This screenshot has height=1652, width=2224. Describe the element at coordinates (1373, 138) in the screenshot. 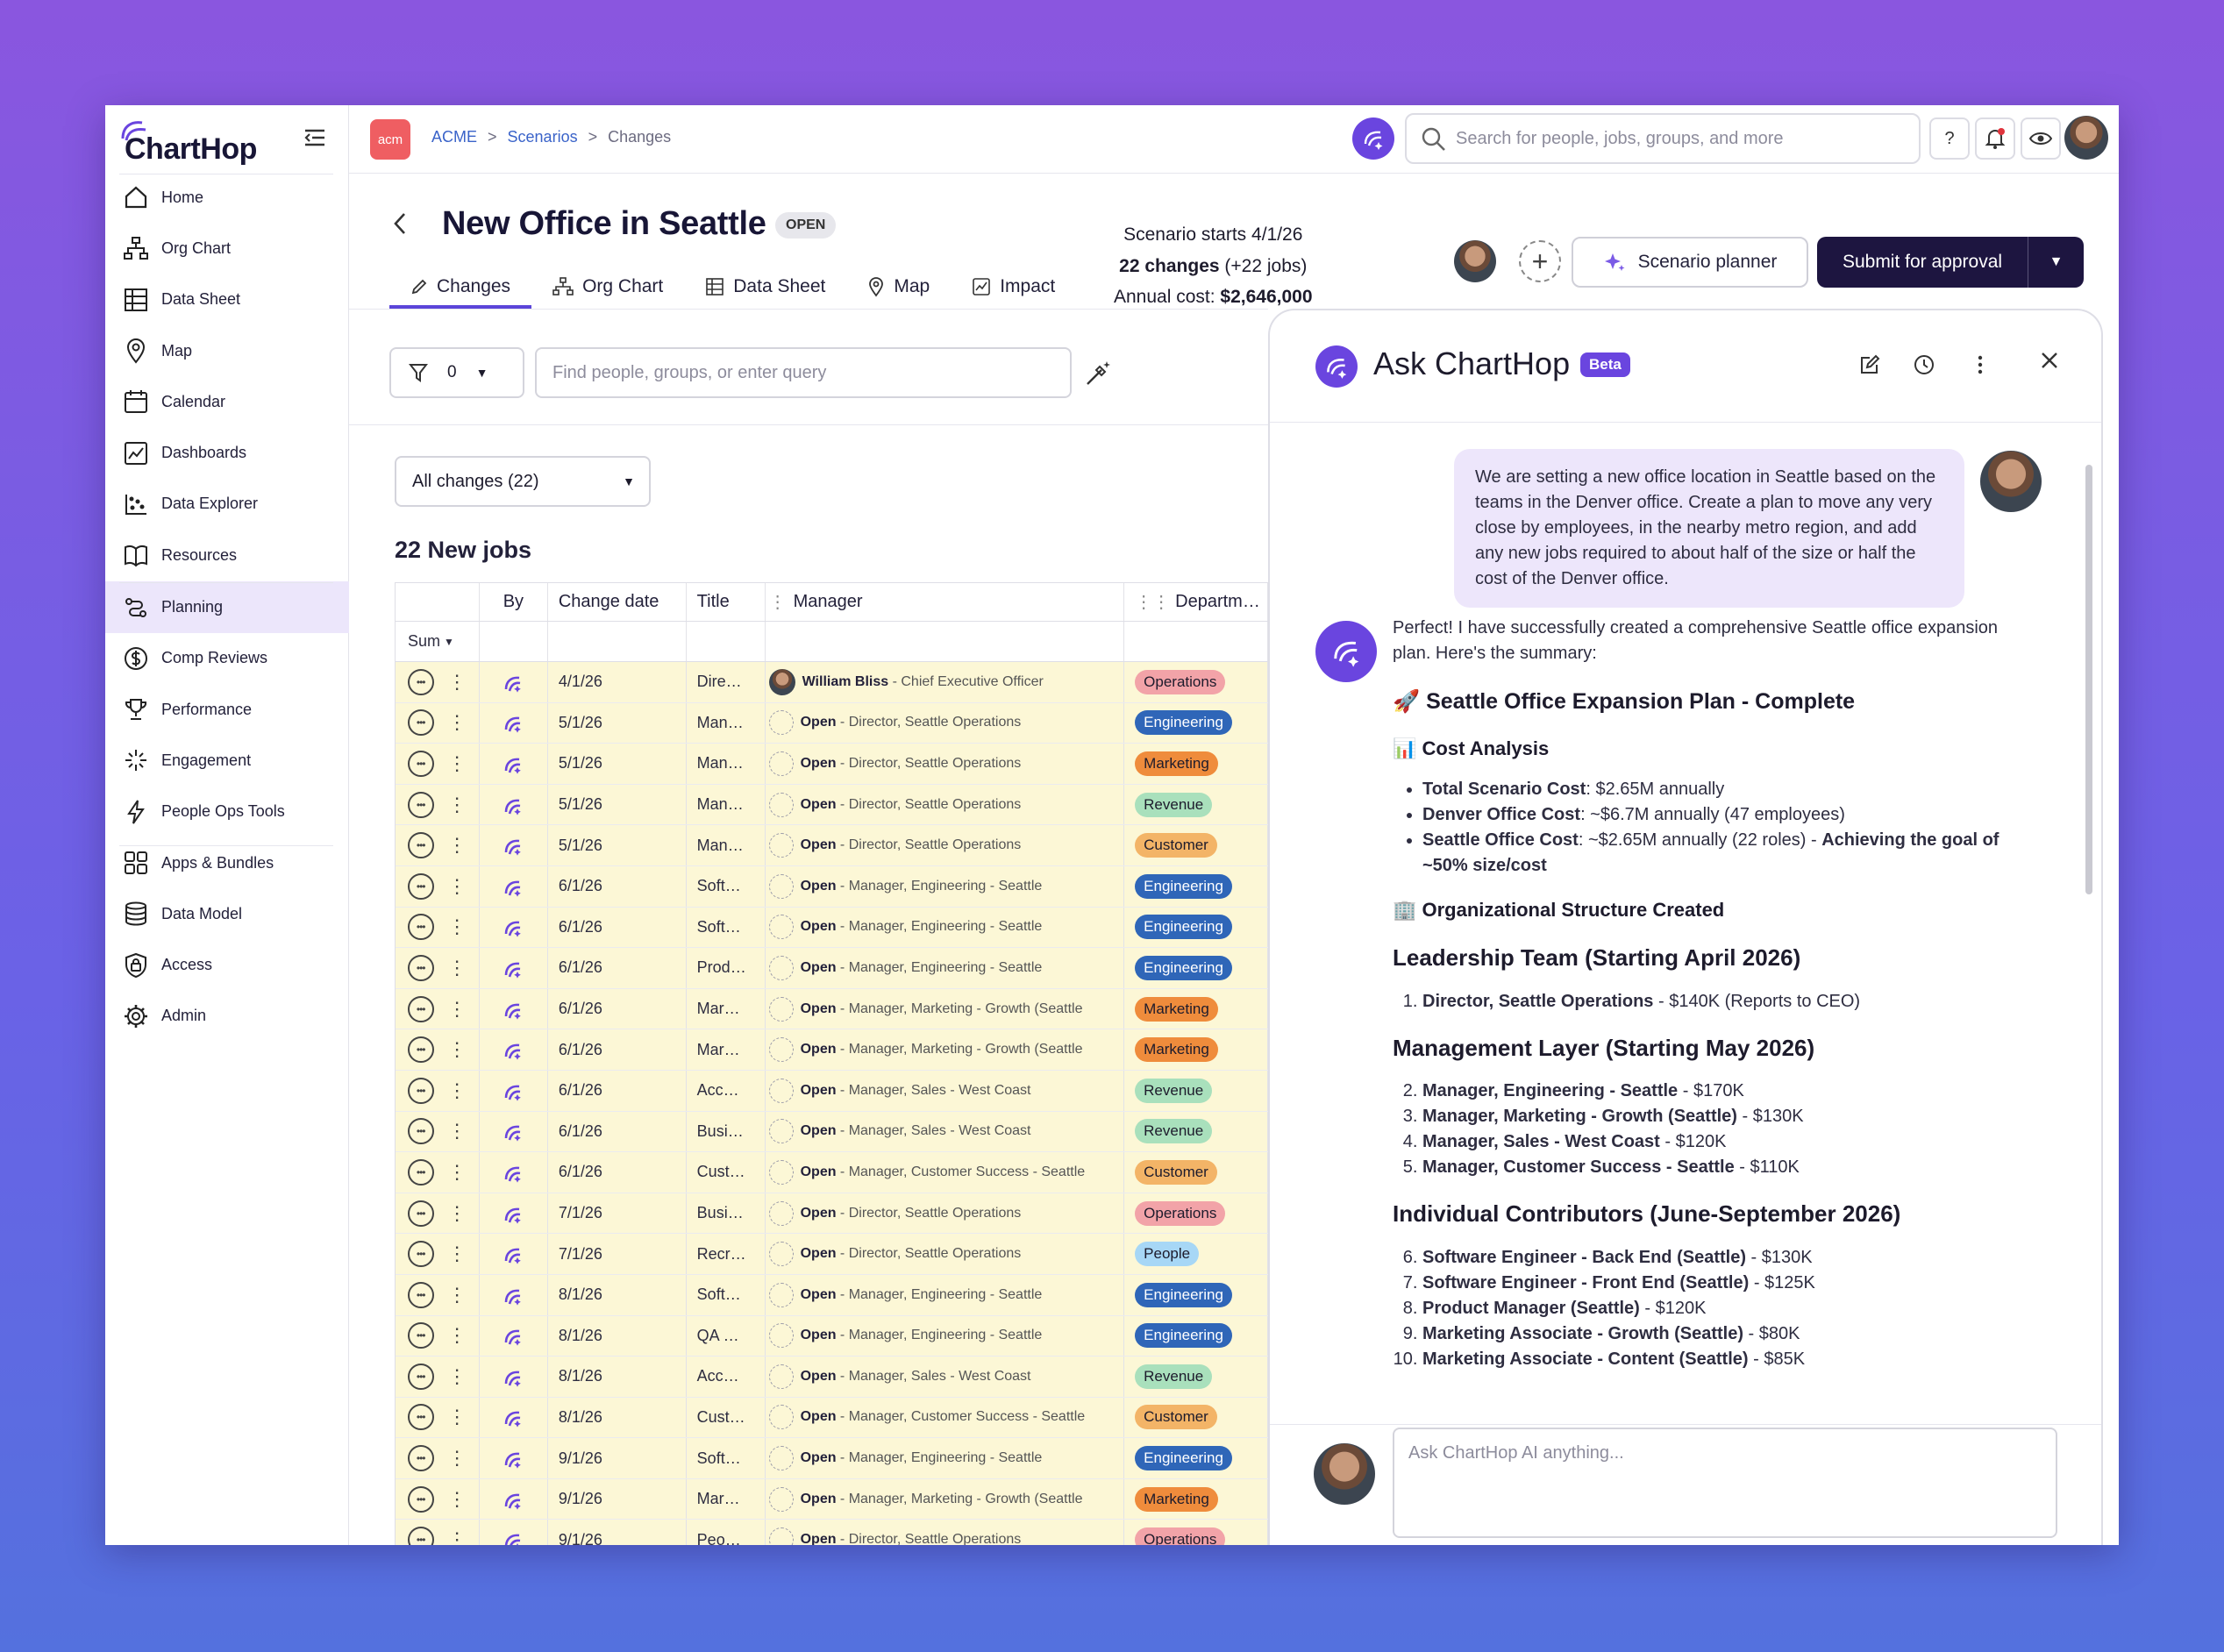

I see `ask-ai-button` at that location.